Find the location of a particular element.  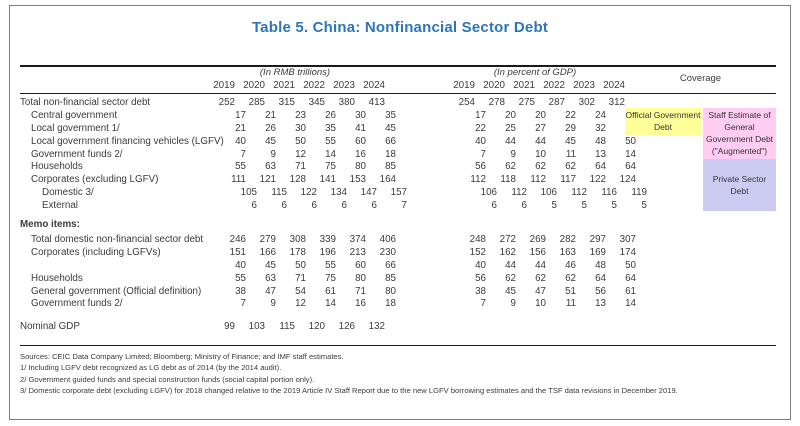

cell-pct-value: 46 is located at coordinates (570, 265).